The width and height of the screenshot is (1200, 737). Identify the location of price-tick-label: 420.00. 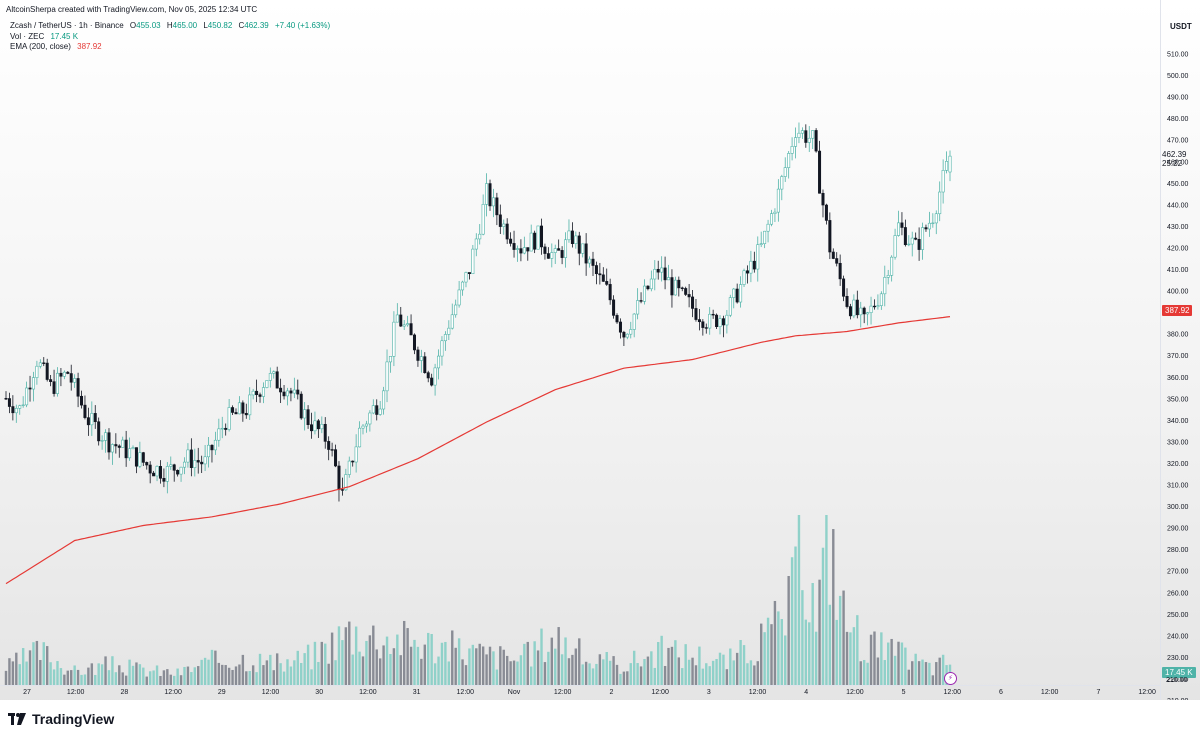
(1178, 248).